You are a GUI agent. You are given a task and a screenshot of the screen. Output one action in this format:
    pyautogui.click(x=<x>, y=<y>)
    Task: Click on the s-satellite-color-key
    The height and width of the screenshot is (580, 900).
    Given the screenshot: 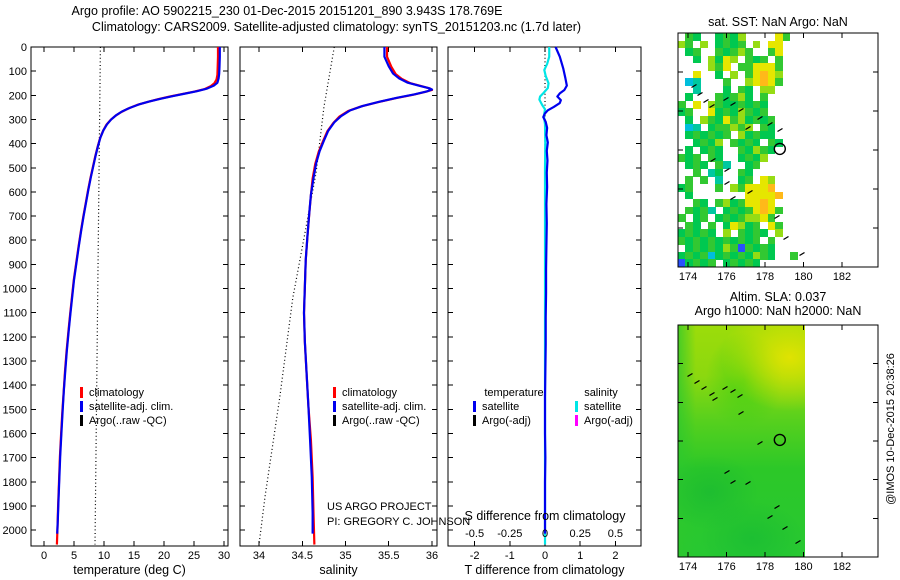 What is the action you would take?
    pyautogui.click(x=576, y=406)
    